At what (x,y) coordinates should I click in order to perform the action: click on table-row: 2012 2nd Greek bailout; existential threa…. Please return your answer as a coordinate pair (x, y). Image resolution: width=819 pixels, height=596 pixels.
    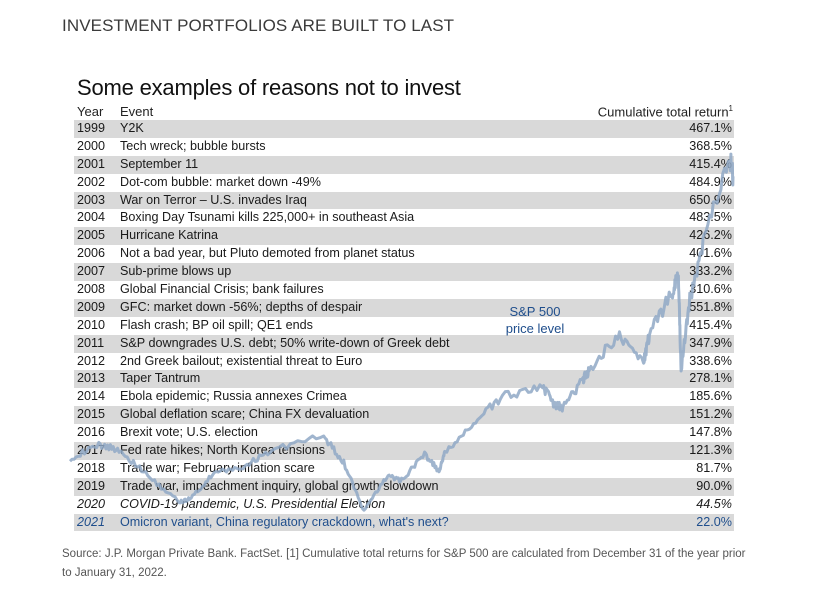
    Looking at the image, I should click on (404, 362).